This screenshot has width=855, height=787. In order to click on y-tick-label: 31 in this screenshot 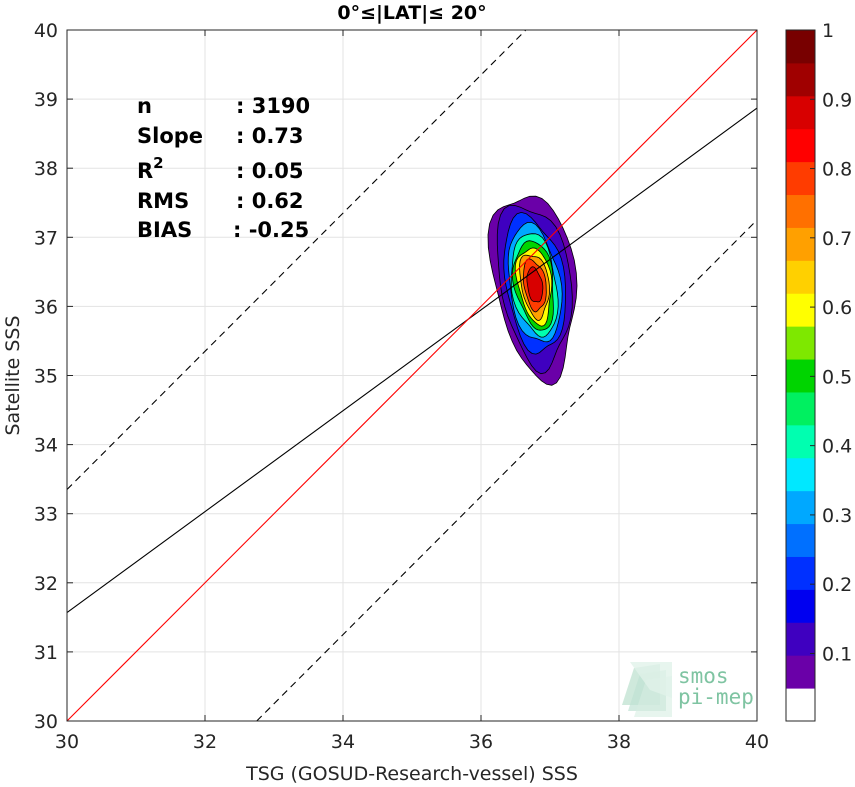, I will do `click(46, 653)`.